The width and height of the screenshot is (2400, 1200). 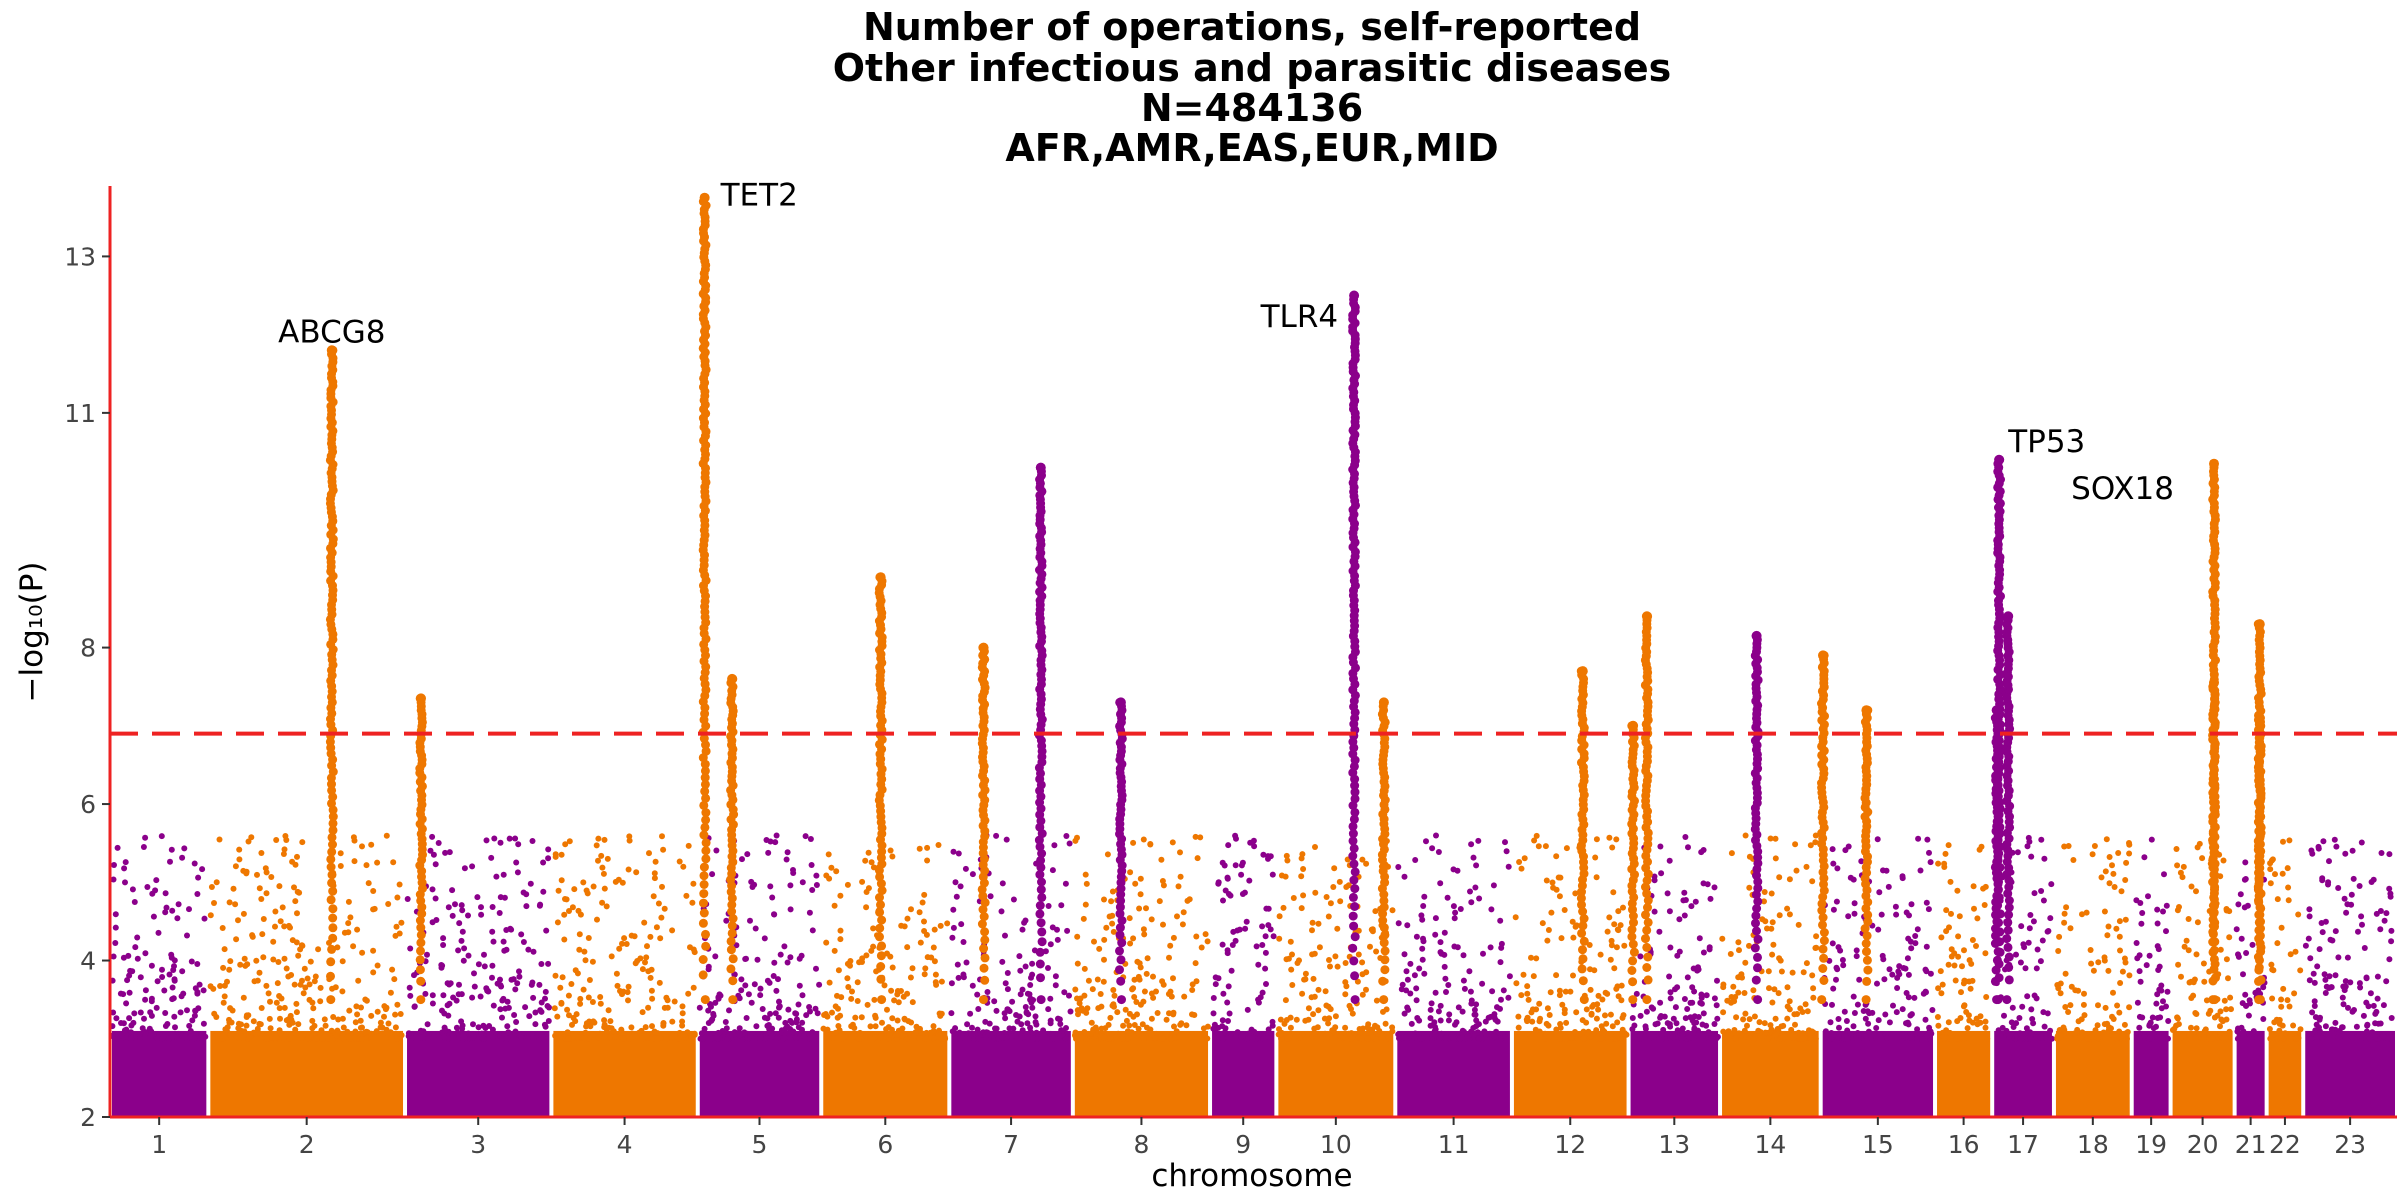 What do you see at coordinates (159, 975) in the screenshot?
I see `chromosome-1-points` at bounding box center [159, 975].